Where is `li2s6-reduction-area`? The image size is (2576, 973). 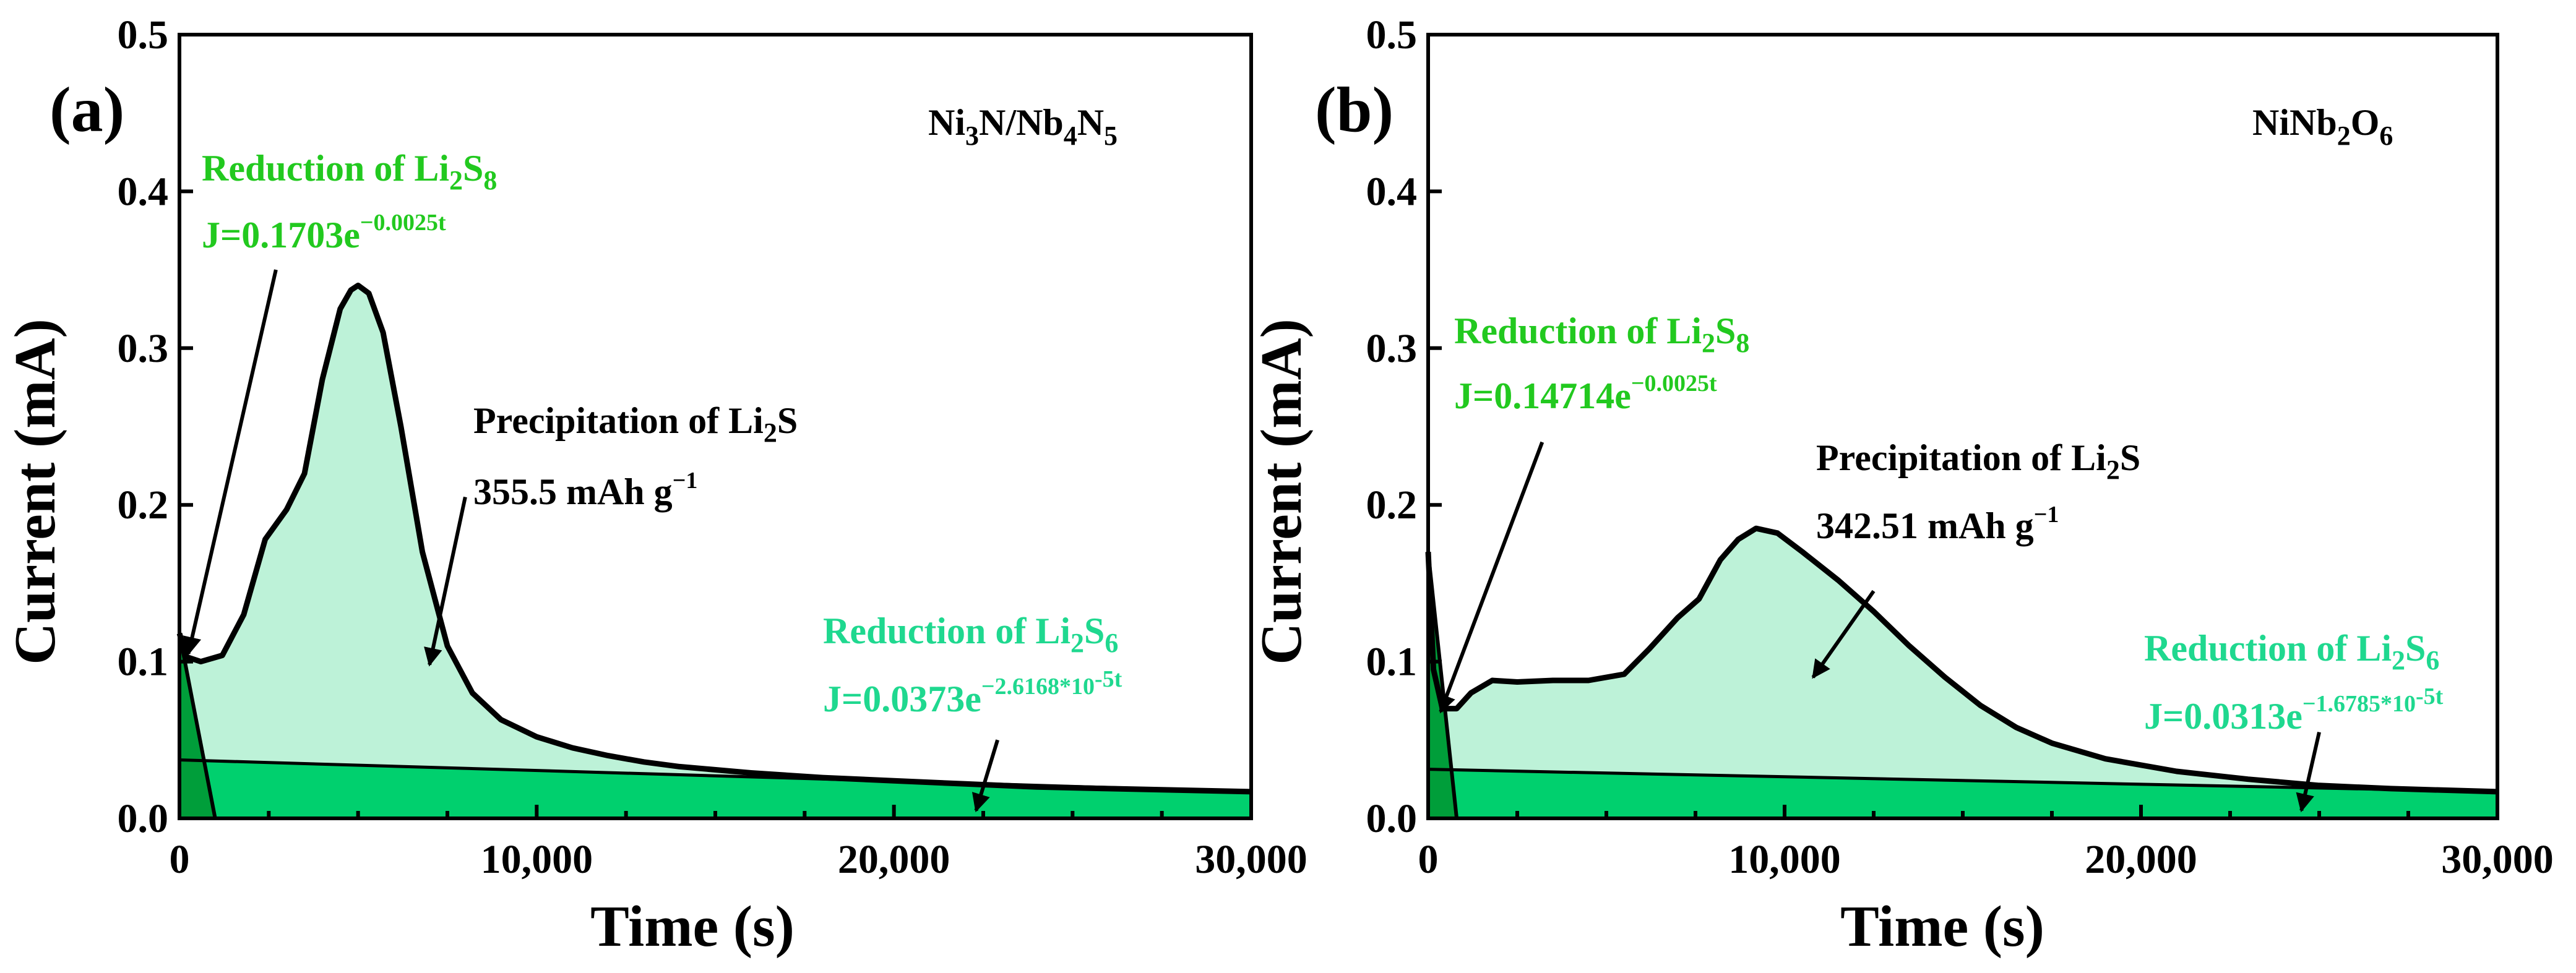
li2s6-reduction-area is located at coordinates (1962, 793).